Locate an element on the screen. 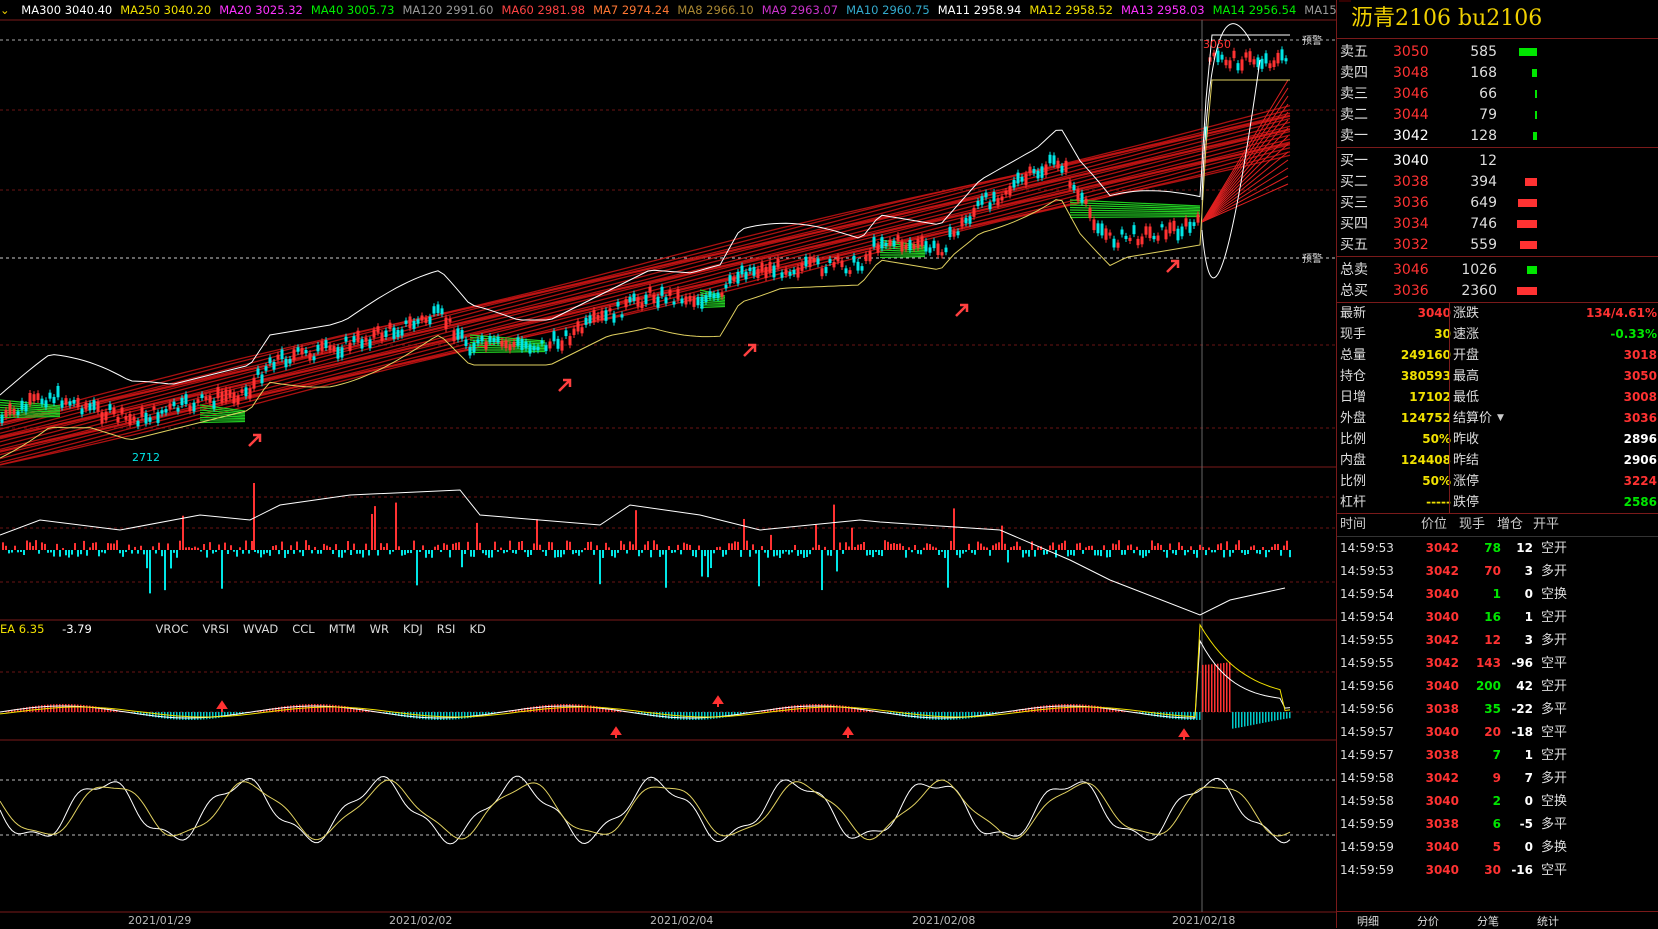 The width and height of the screenshot is (1658, 929). tick-qty: 16 is located at coordinates (1481, 617).